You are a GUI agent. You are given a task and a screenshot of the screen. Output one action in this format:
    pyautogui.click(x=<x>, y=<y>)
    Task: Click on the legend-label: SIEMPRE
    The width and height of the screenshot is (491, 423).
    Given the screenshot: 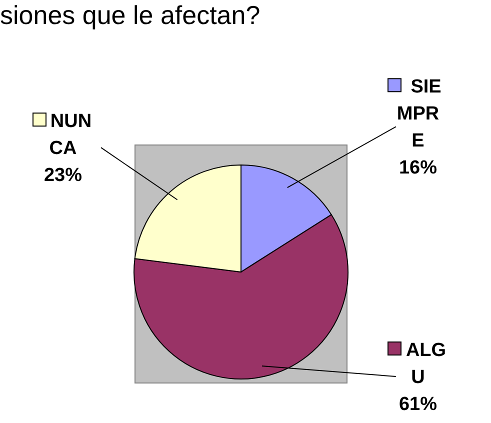 What is the action you would take?
    pyautogui.click(x=419, y=114)
    